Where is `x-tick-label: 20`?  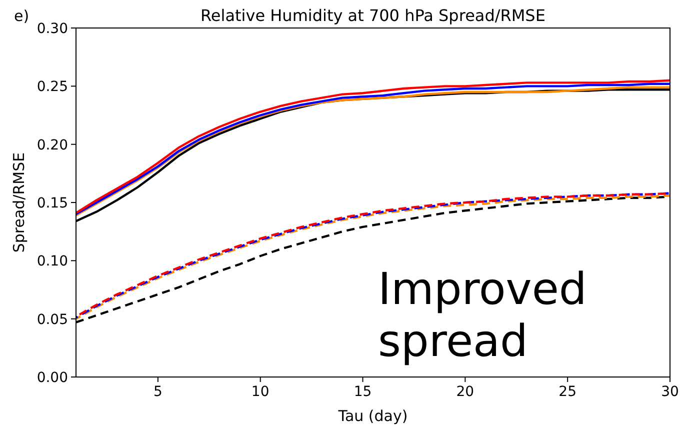 x-tick-label: 20 is located at coordinates (465, 392).